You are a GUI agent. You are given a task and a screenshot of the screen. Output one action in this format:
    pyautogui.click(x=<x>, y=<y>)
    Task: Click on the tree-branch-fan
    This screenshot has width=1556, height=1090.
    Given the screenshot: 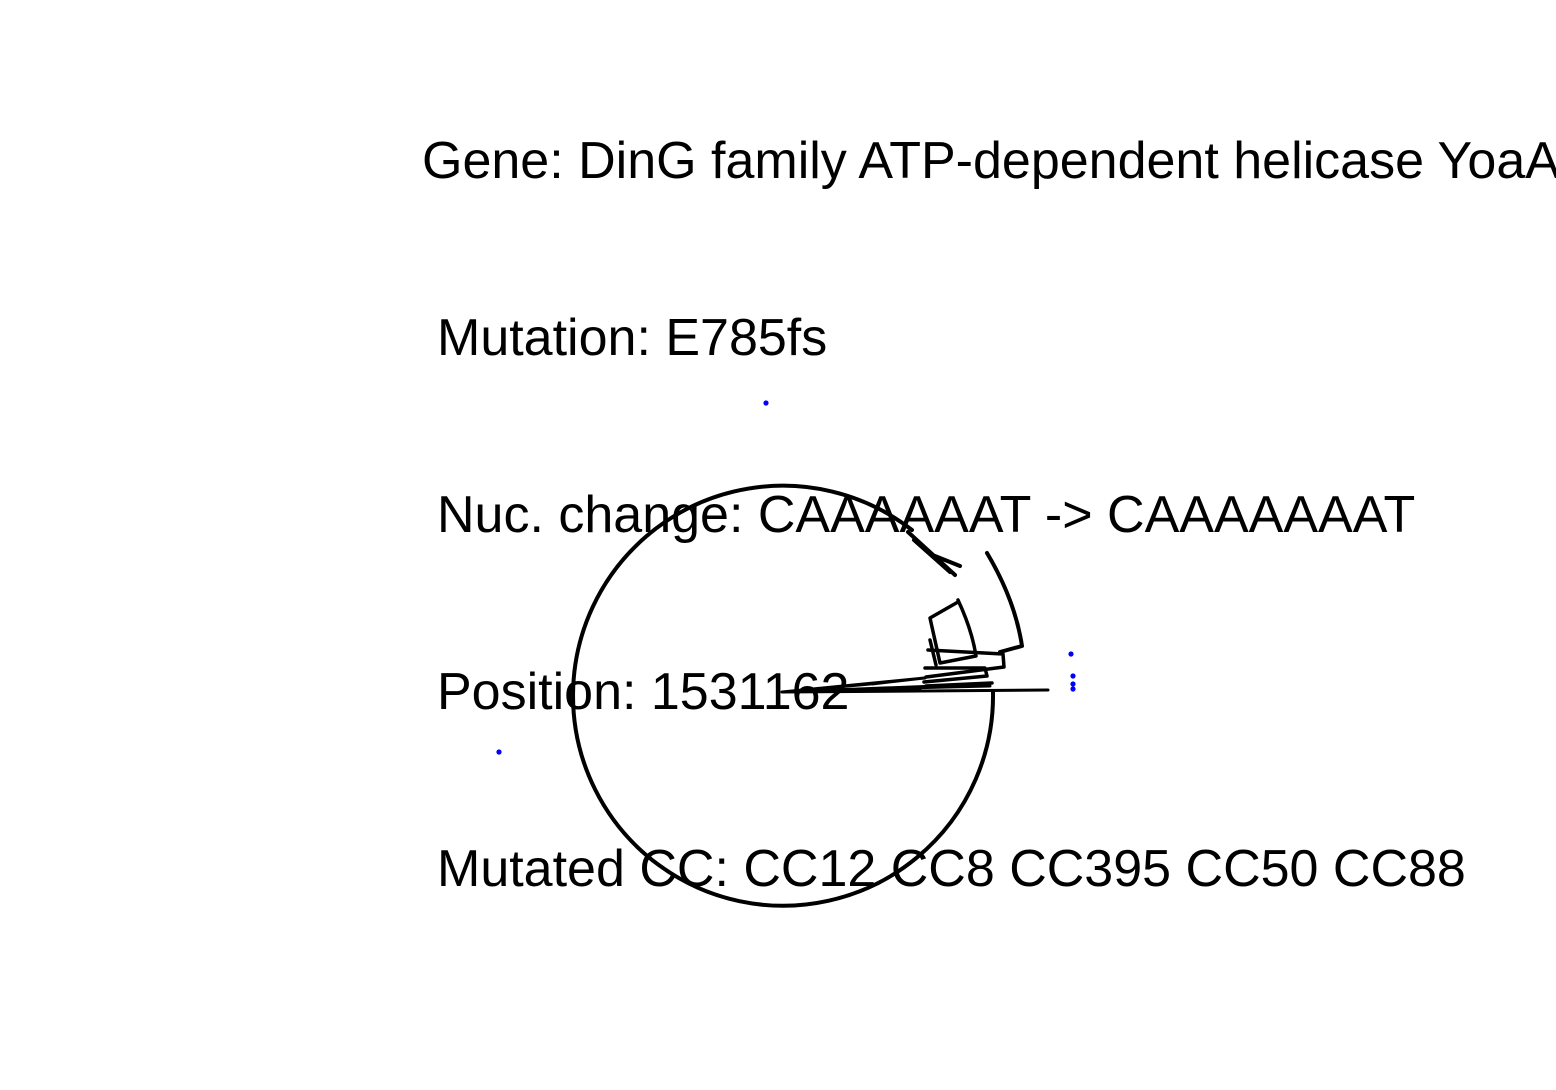 What is the action you would take?
    pyautogui.click(x=915, y=685)
    